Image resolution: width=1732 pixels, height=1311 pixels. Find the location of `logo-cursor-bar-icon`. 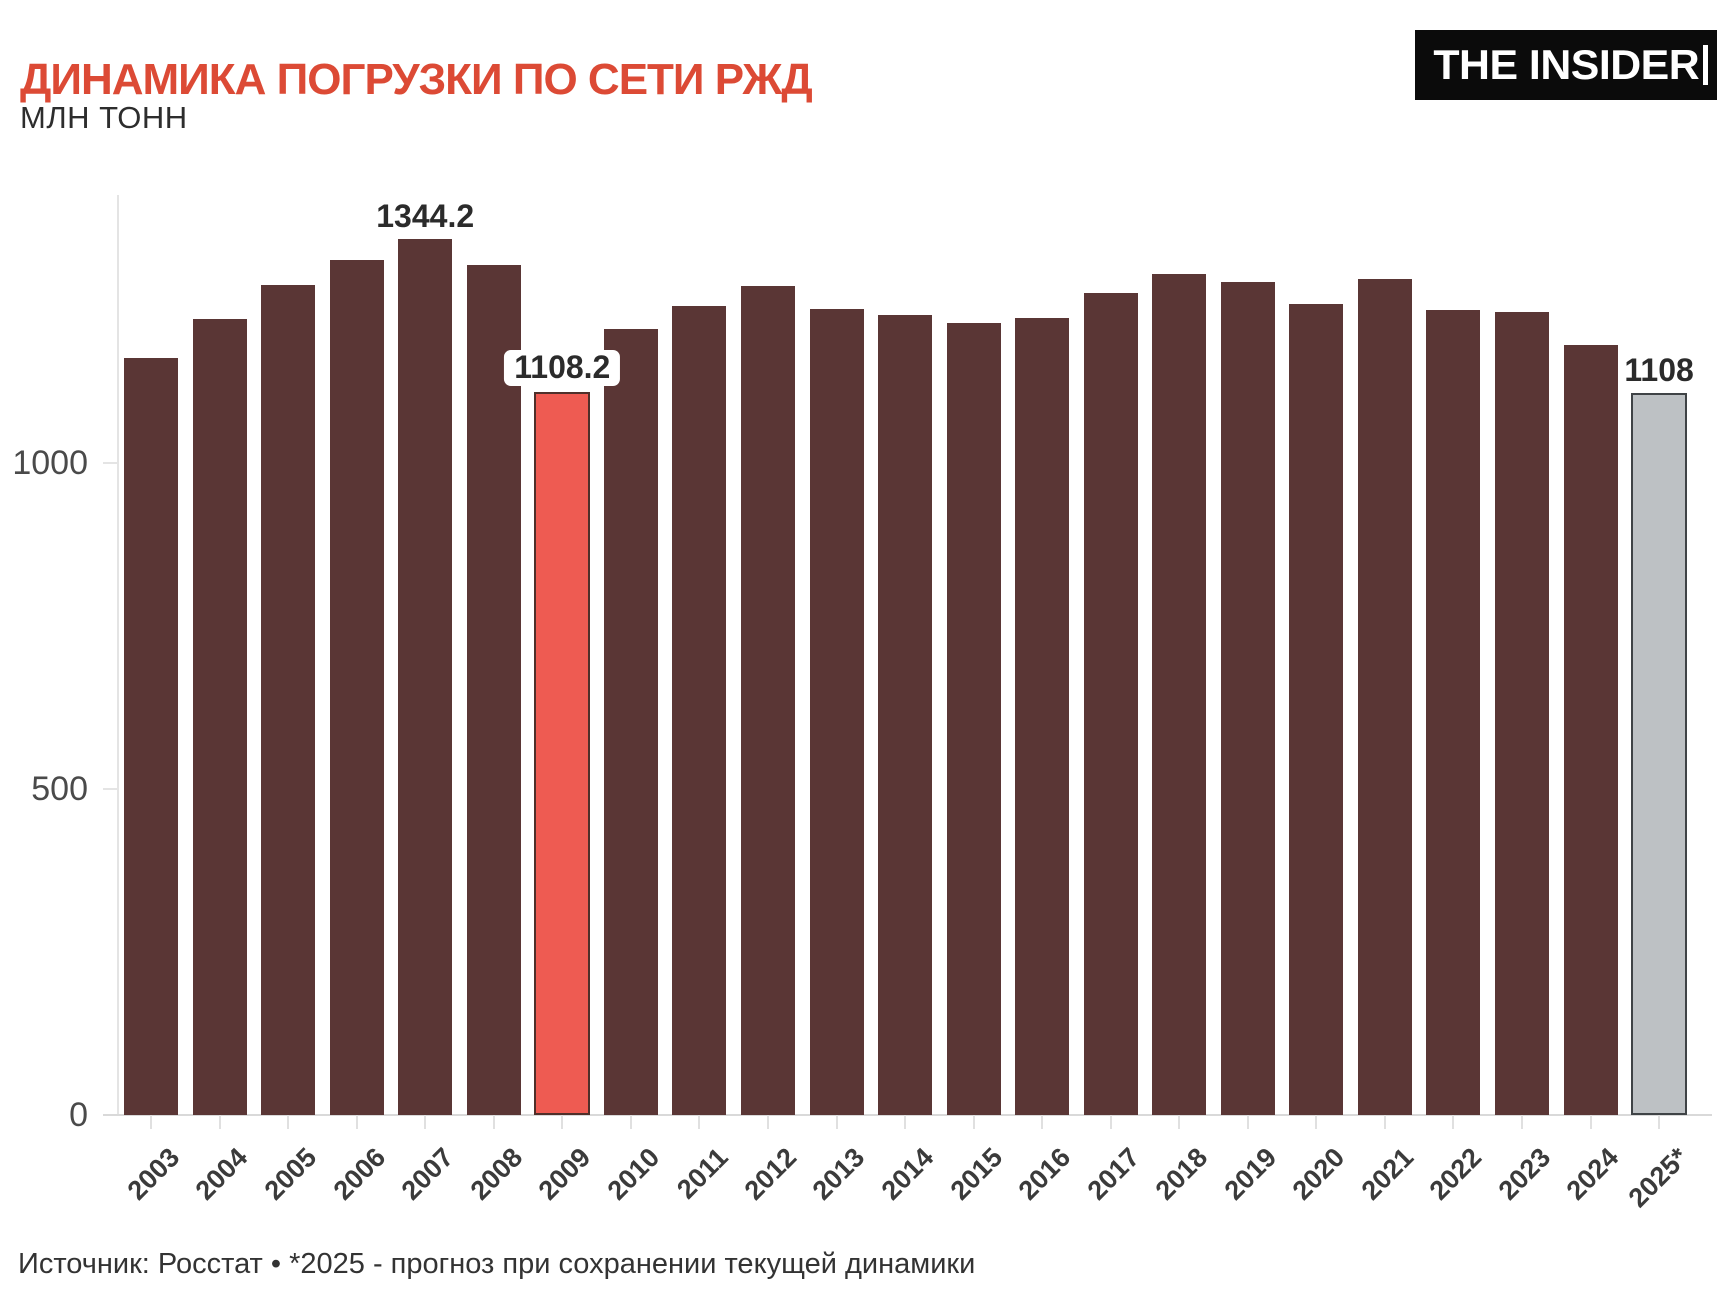

logo-cursor-bar-icon is located at coordinates (1705, 65).